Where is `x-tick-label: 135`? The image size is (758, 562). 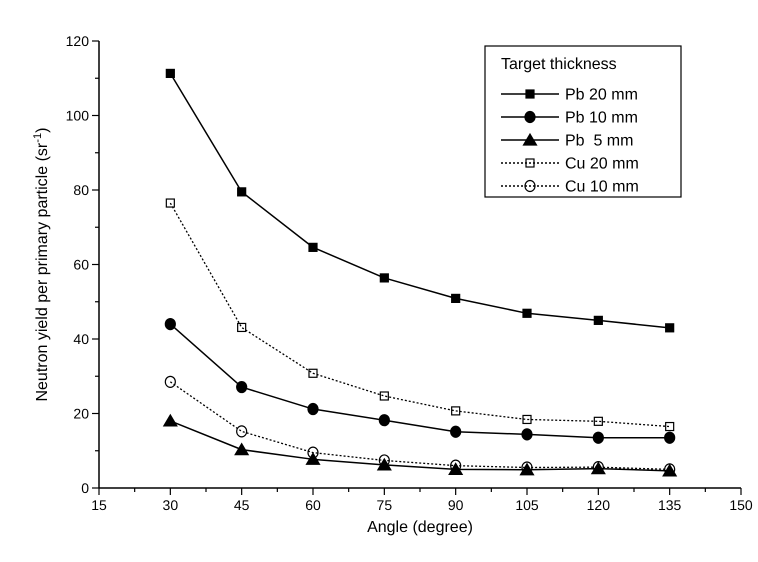
x-tick-label: 135 is located at coordinates (670, 505).